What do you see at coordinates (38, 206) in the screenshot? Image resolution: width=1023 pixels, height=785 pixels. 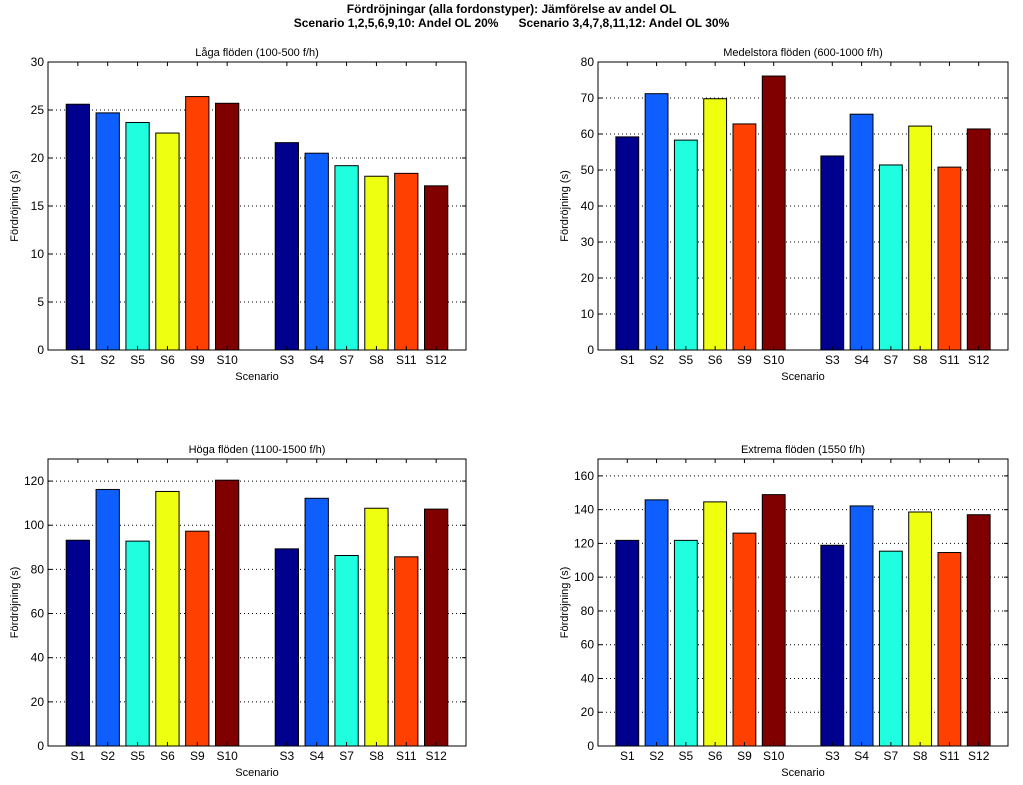 I see `y-tick-label: 15` at bounding box center [38, 206].